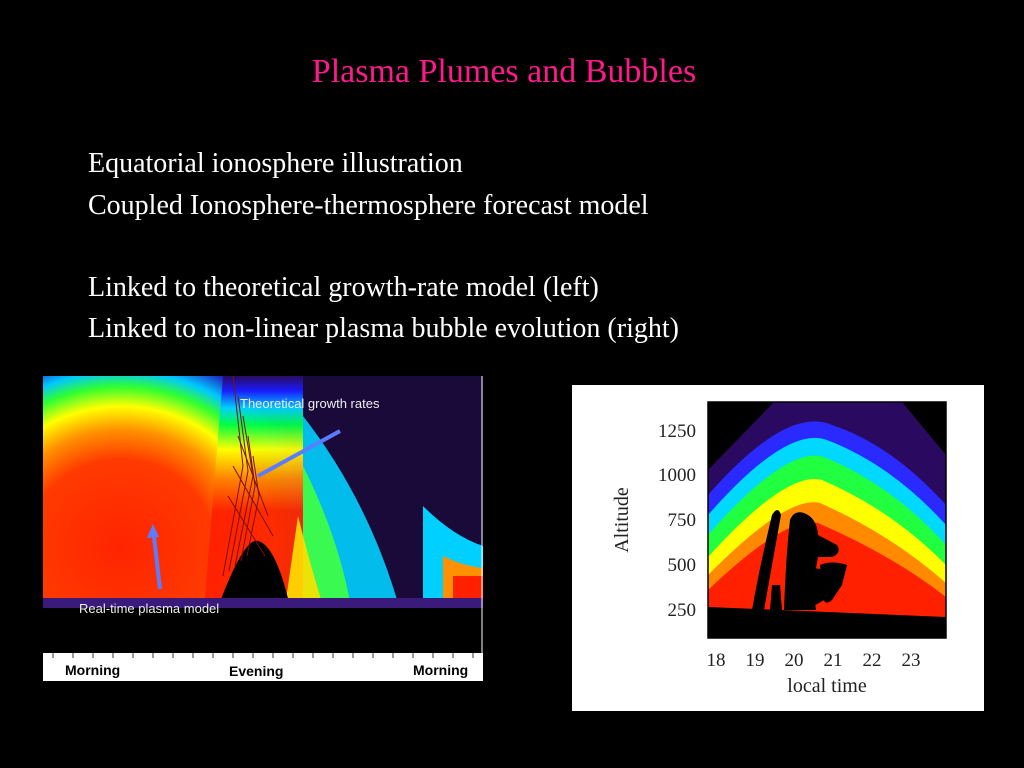 This screenshot has height=768, width=1024. Describe the element at coordinates (677, 431) in the screenshot. I see `ytick-1250: 1250` at that location.